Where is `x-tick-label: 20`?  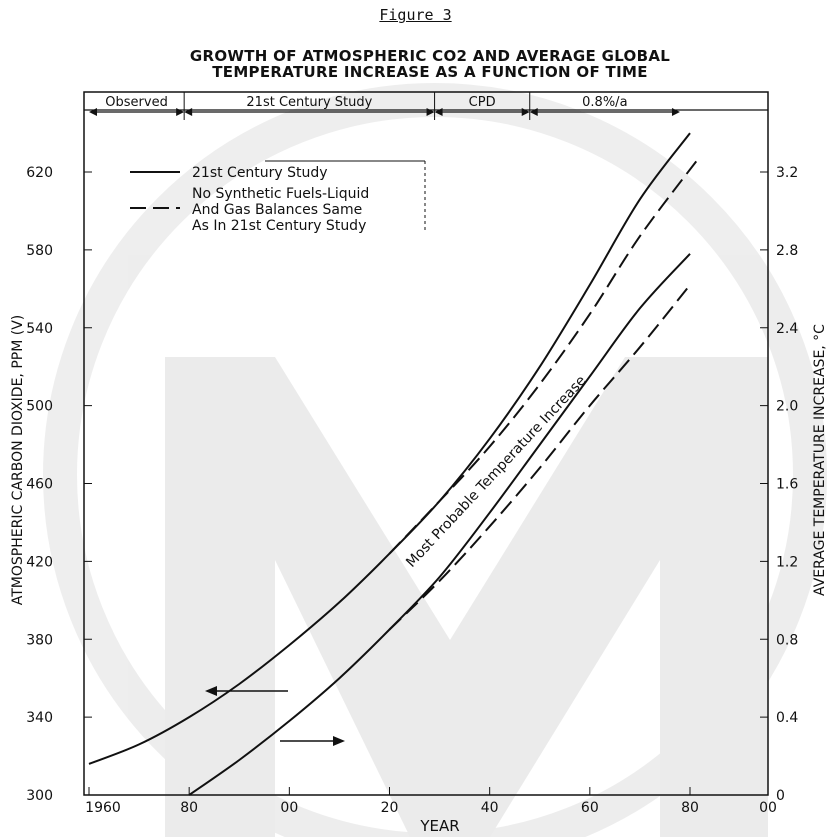
x-tick-label: 20 is located at coordinates (390, 808).